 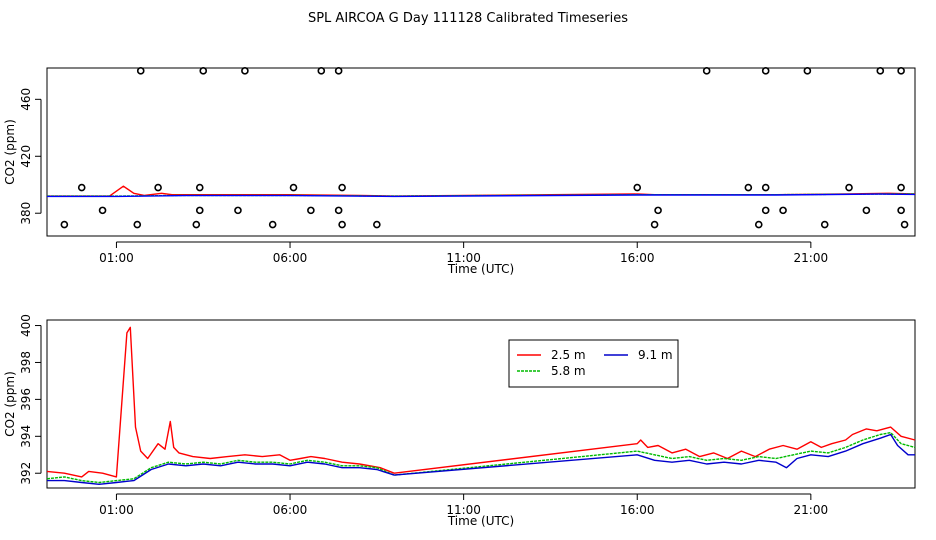 I want to click on top-x-tick-label: 16:00, so click(x=637, y=258).